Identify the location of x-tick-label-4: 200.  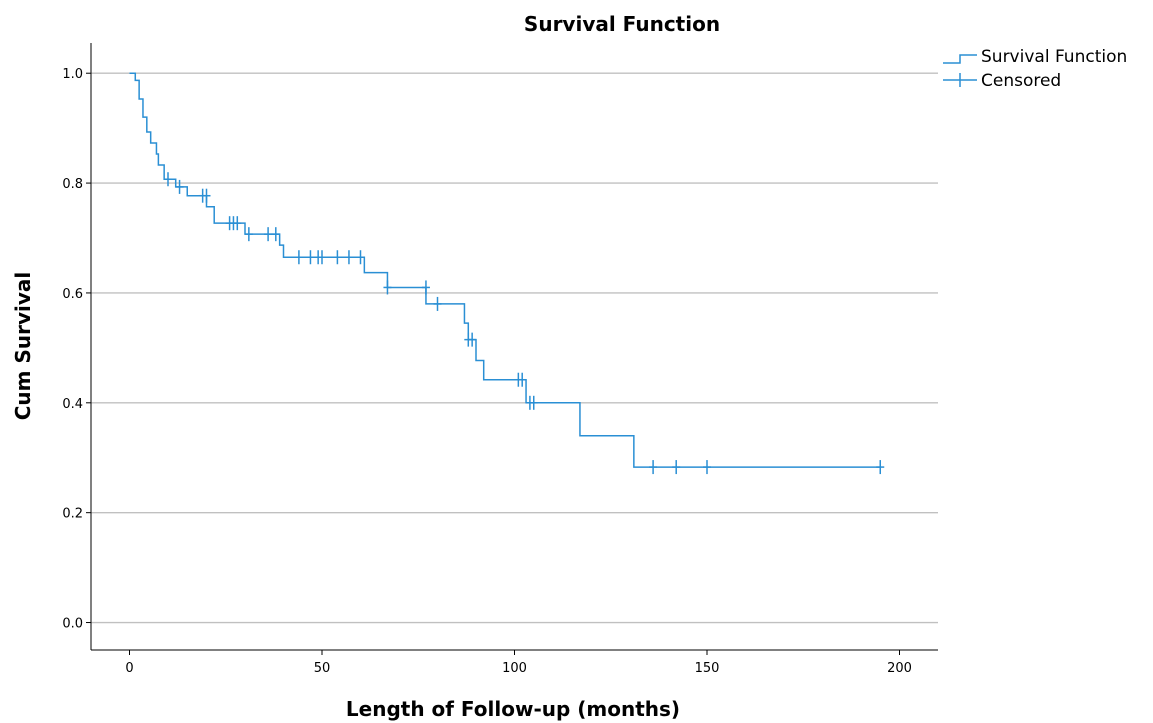
(899, 668).